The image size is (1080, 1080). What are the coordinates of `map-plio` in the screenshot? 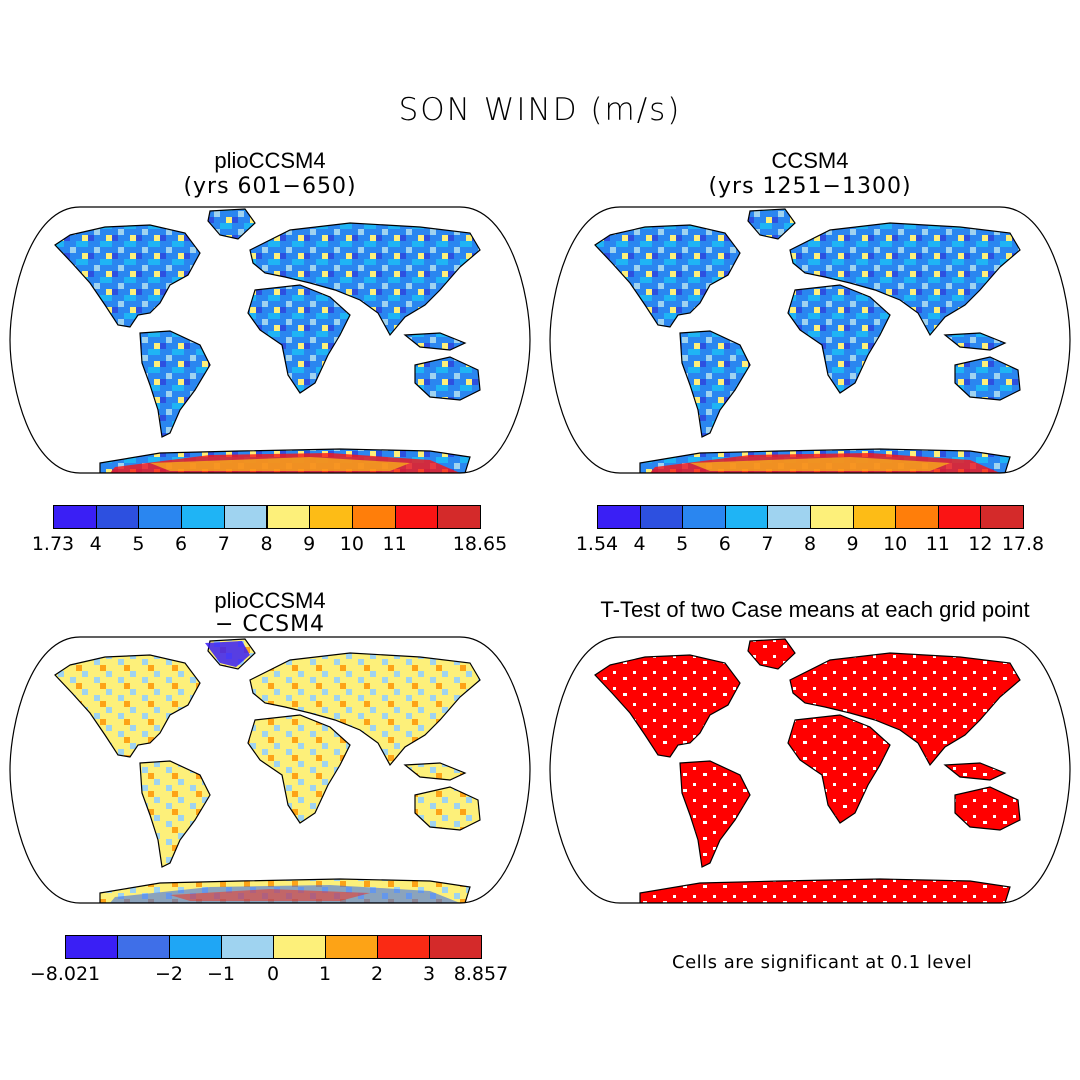 It's located at (270, 340).